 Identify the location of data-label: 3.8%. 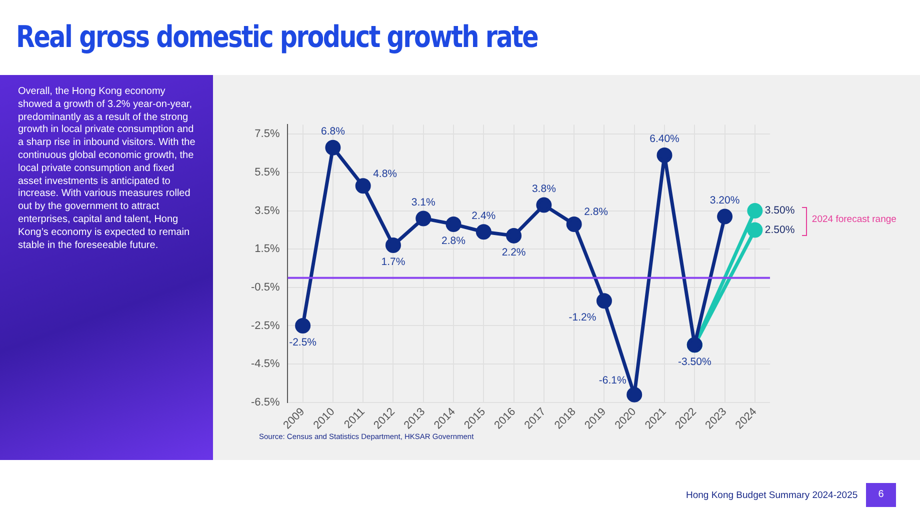
(544, 188).